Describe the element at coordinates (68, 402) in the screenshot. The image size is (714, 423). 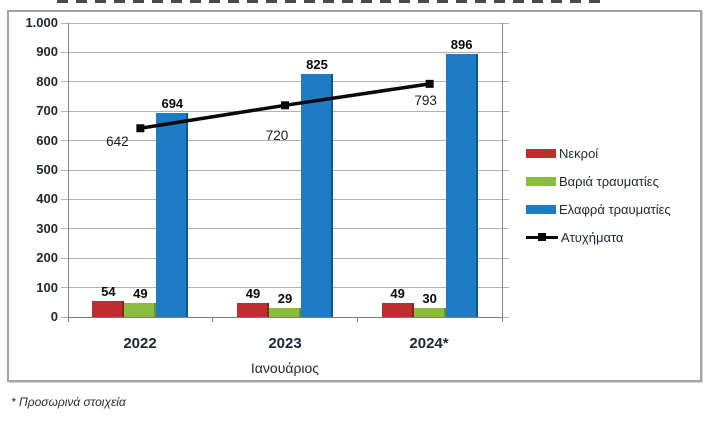
I see `footnote-provisional-data: * Προσωρινά στοιχεία` at that location.